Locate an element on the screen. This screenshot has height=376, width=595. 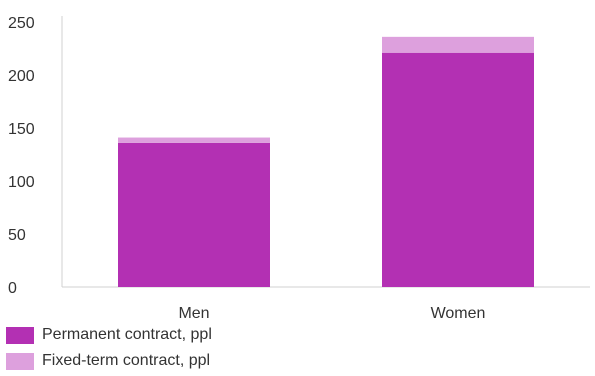
y-tick-label: 100 is located at coordinates (21, 182).